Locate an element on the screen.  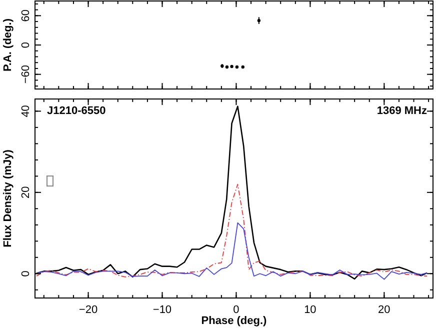
annotation: 1369 MHz is located at coordinates (402, 111).